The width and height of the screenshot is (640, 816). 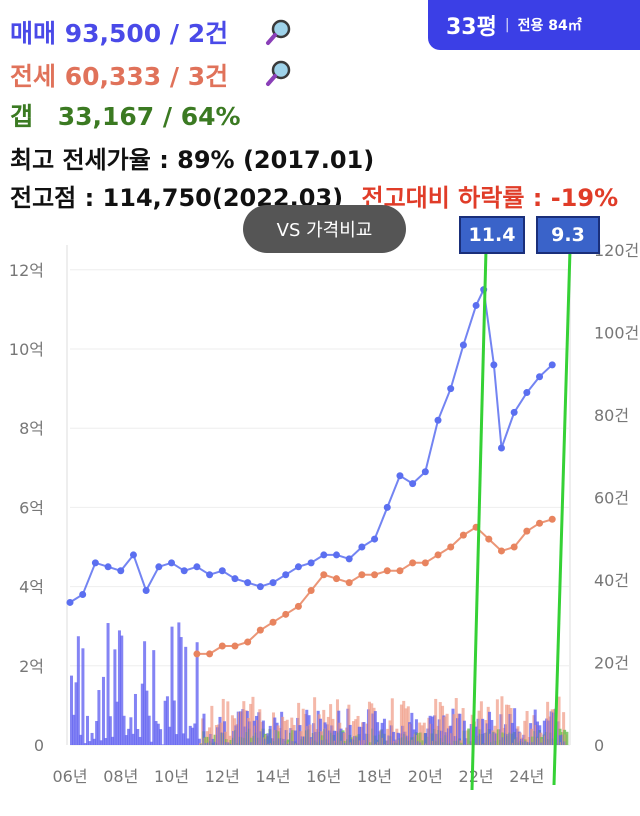 What do you see at coordinates (22, 116) in the screenshot?
I see `gap-prefix: 갭` at bounding box center [22, 116].